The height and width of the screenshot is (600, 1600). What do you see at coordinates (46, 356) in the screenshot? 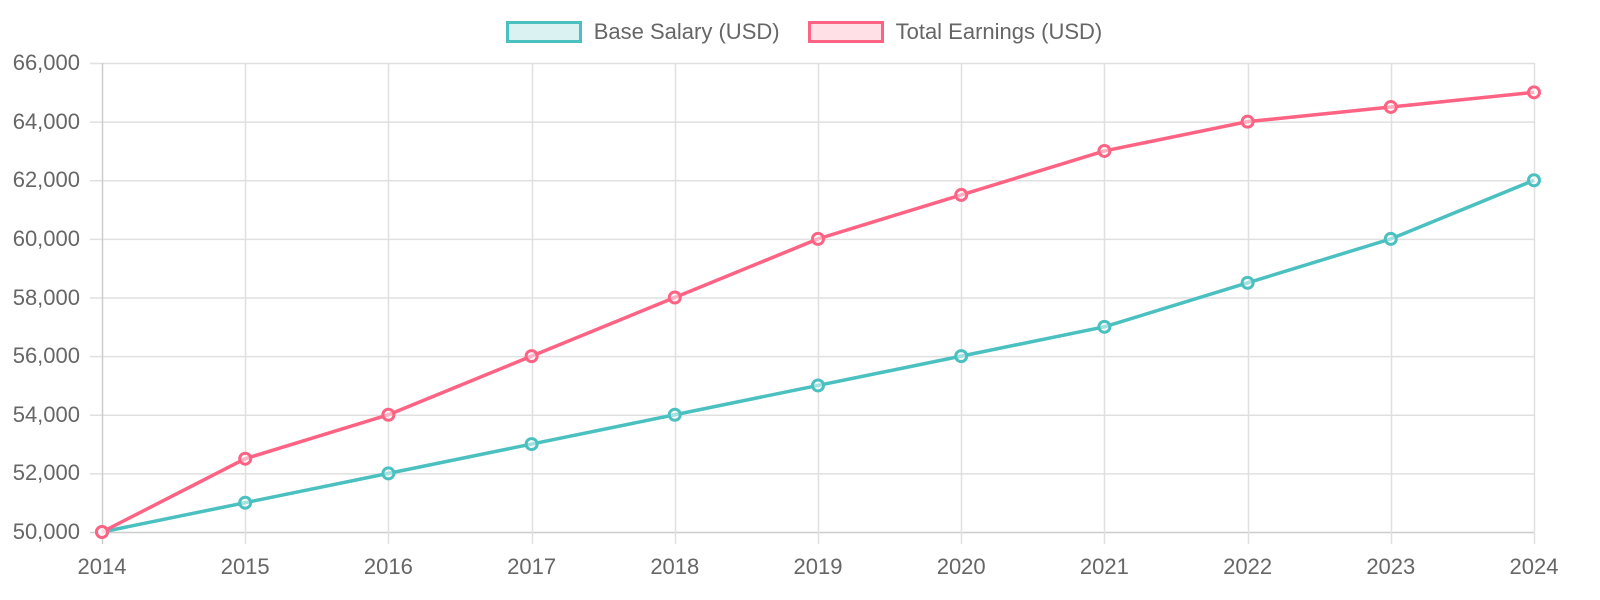
I see `y-tick-label: 56,000` at bounding box center [46, 356].